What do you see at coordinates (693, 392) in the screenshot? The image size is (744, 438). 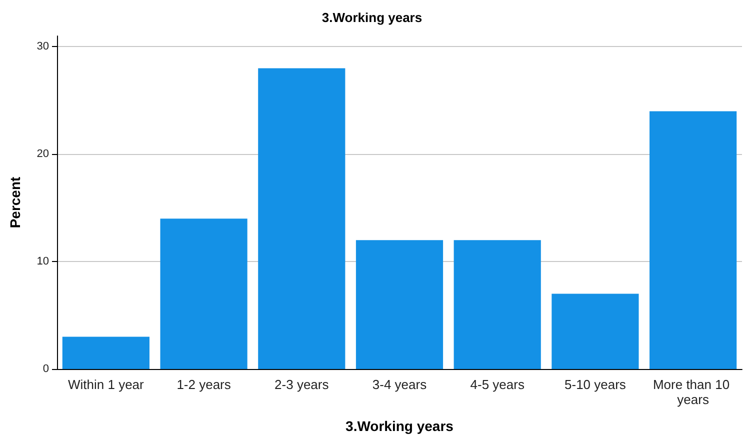 I see `x-tick-label: More than 10 years` at bounding box center [693, 392].